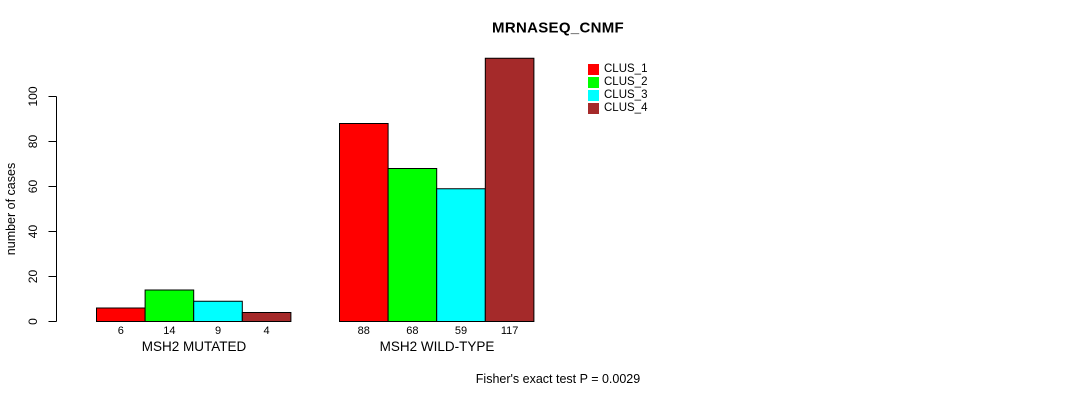 The image size is (1090, 400). I want to click on legend-item-clus-4: CLUS_4, so click(617, 108).